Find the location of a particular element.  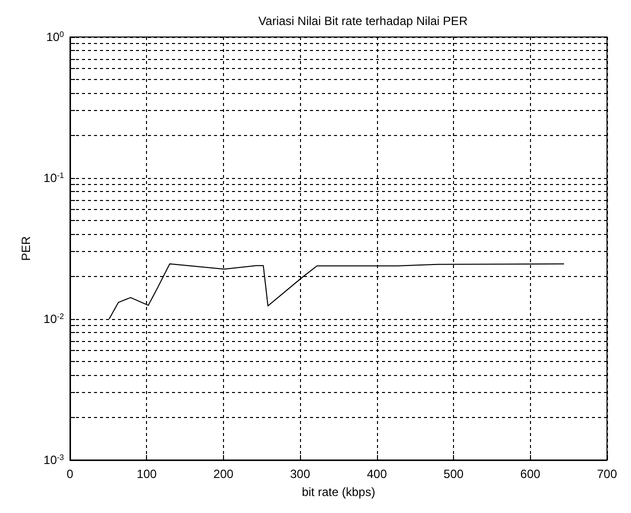

x-tick-label: 400 is located at coordinates (377, 474).